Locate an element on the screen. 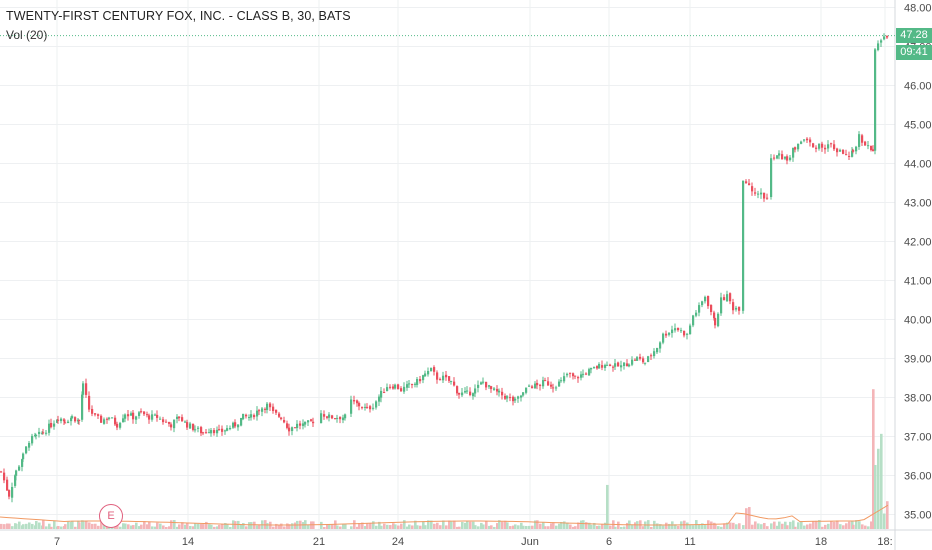 The image size is (932, 550). x-tick-label: 6 is located at coordinates (609, 542).